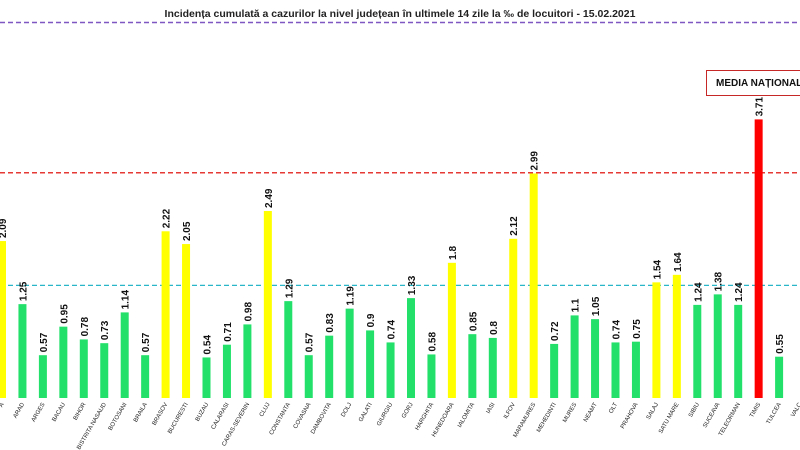  I want to click on category-tick-label: BRASOV, so click(161, 414).